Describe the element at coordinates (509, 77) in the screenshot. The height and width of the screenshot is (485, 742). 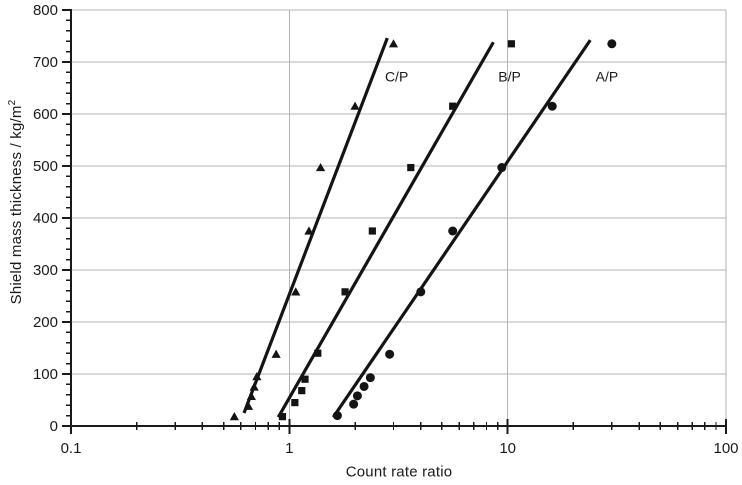
I see `series-label-bp: B/P` at that location.